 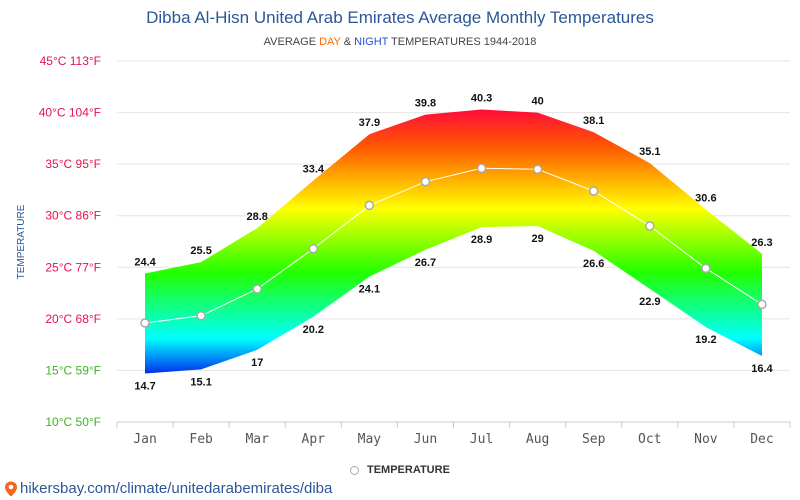 I want to click on x-axis-ticks: Jan Feb Mar Apr May Jun Jul Aug Sep Oct Nov Dec, so click(x=453, y=439).